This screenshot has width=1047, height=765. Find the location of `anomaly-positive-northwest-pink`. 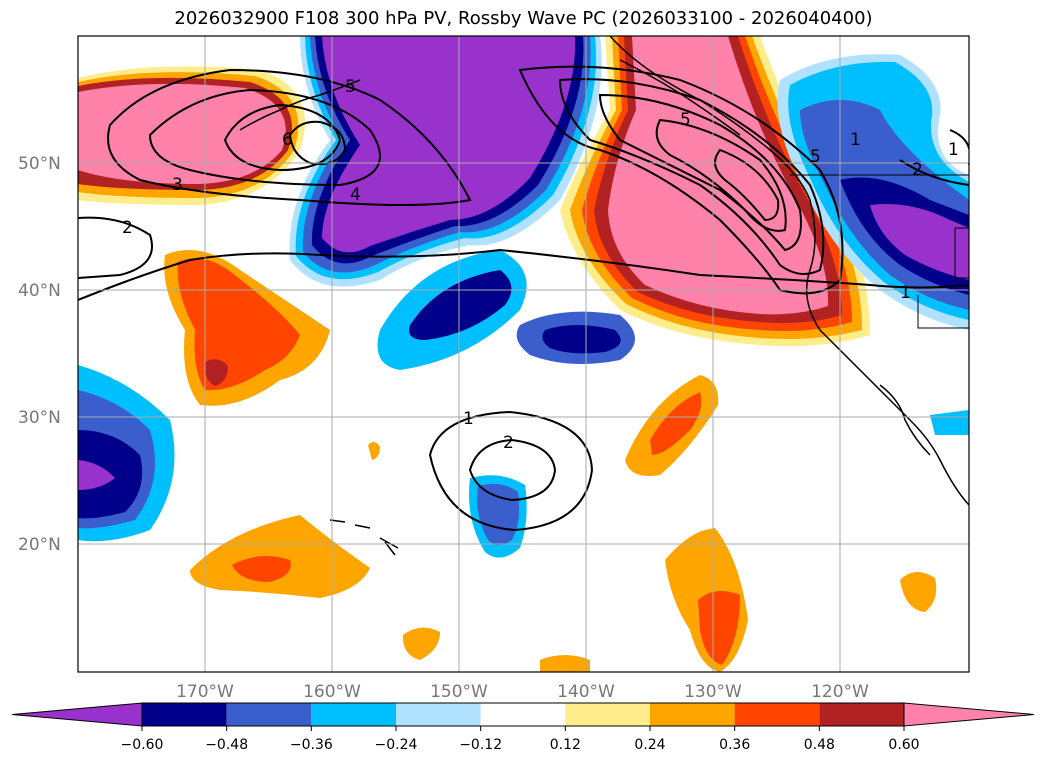

anomaly-positive-northwest-pink is located at coordinates (182, 133).